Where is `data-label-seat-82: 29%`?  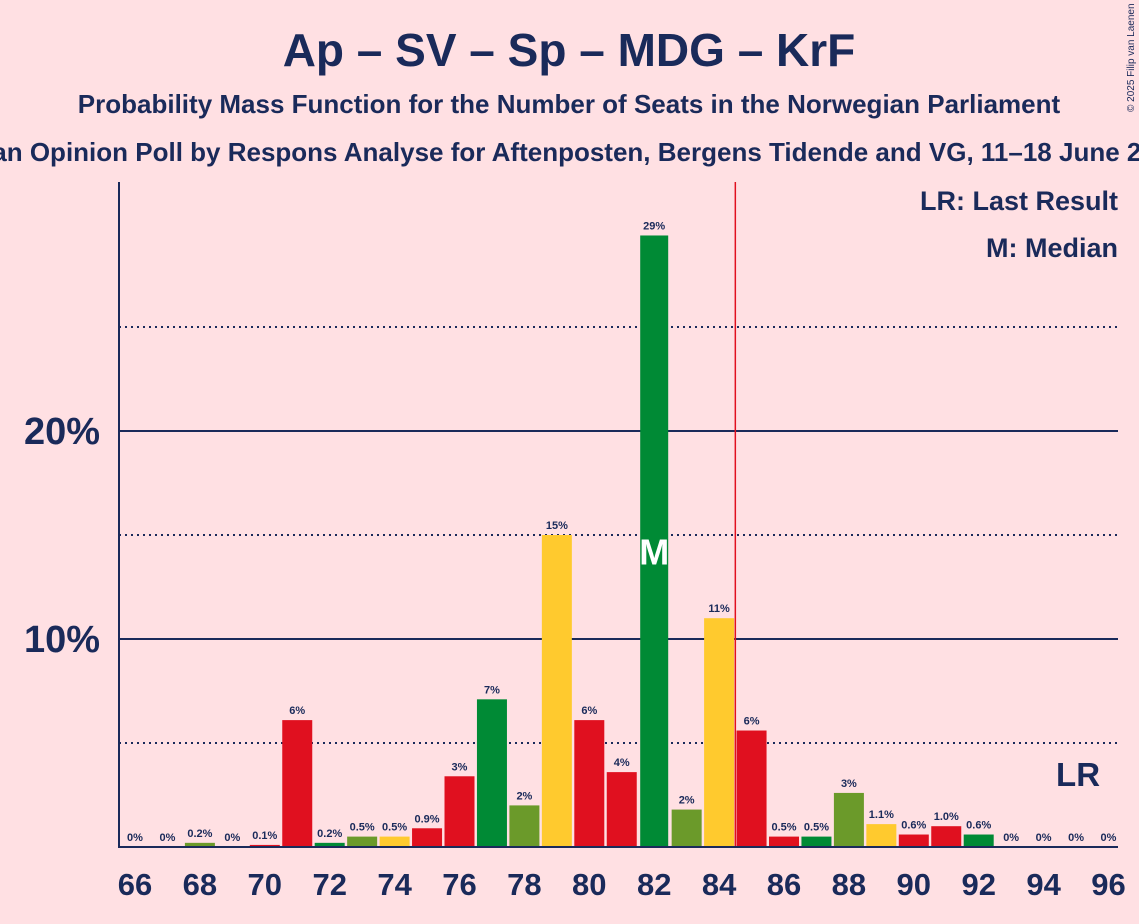 data-label-seat-82: 29% is located at coordinates (654, 226).